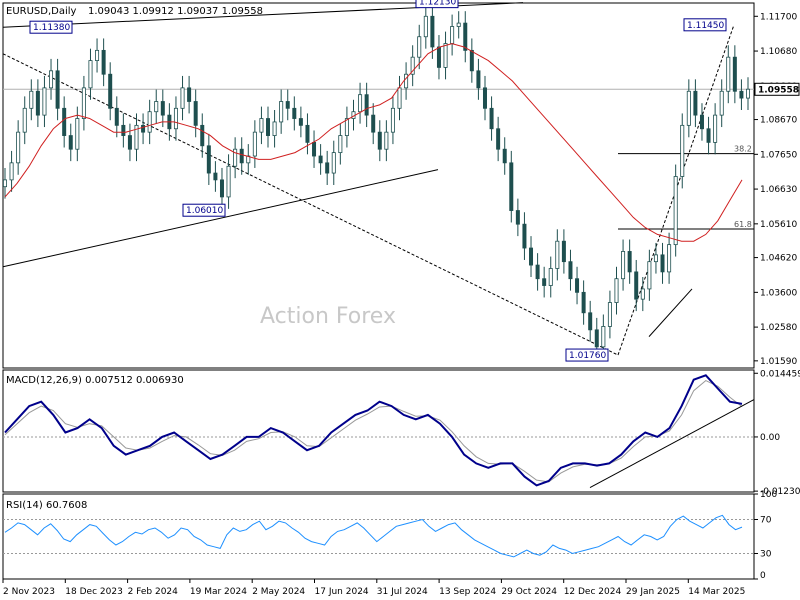  I want to click on x-tick-label: 19 Mar 2024, so click(218, 592).